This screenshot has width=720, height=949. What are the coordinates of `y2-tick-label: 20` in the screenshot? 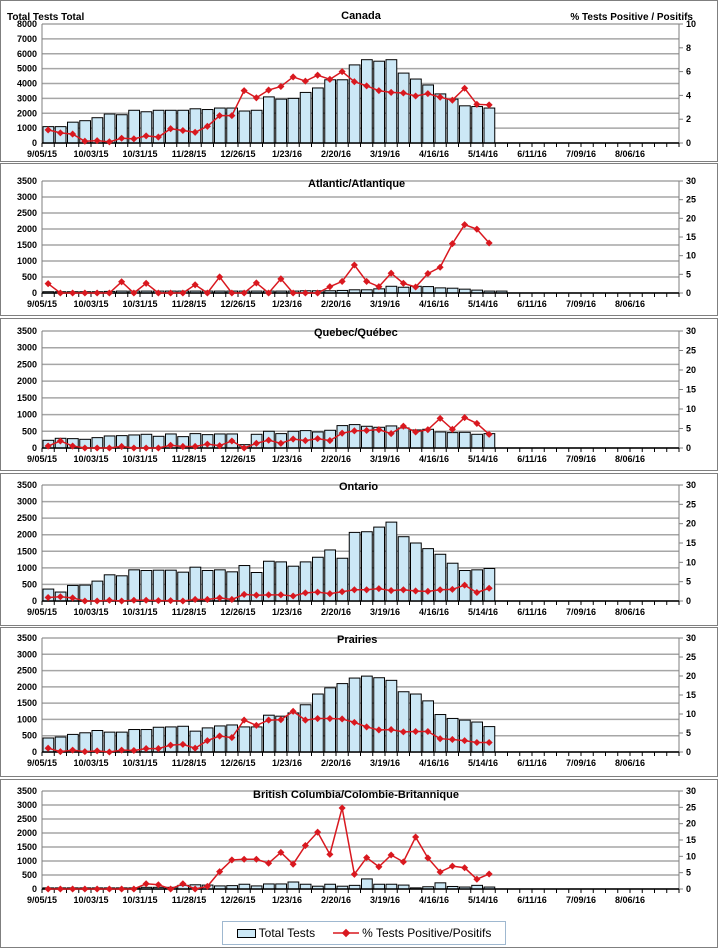 It's located at (691, 676).